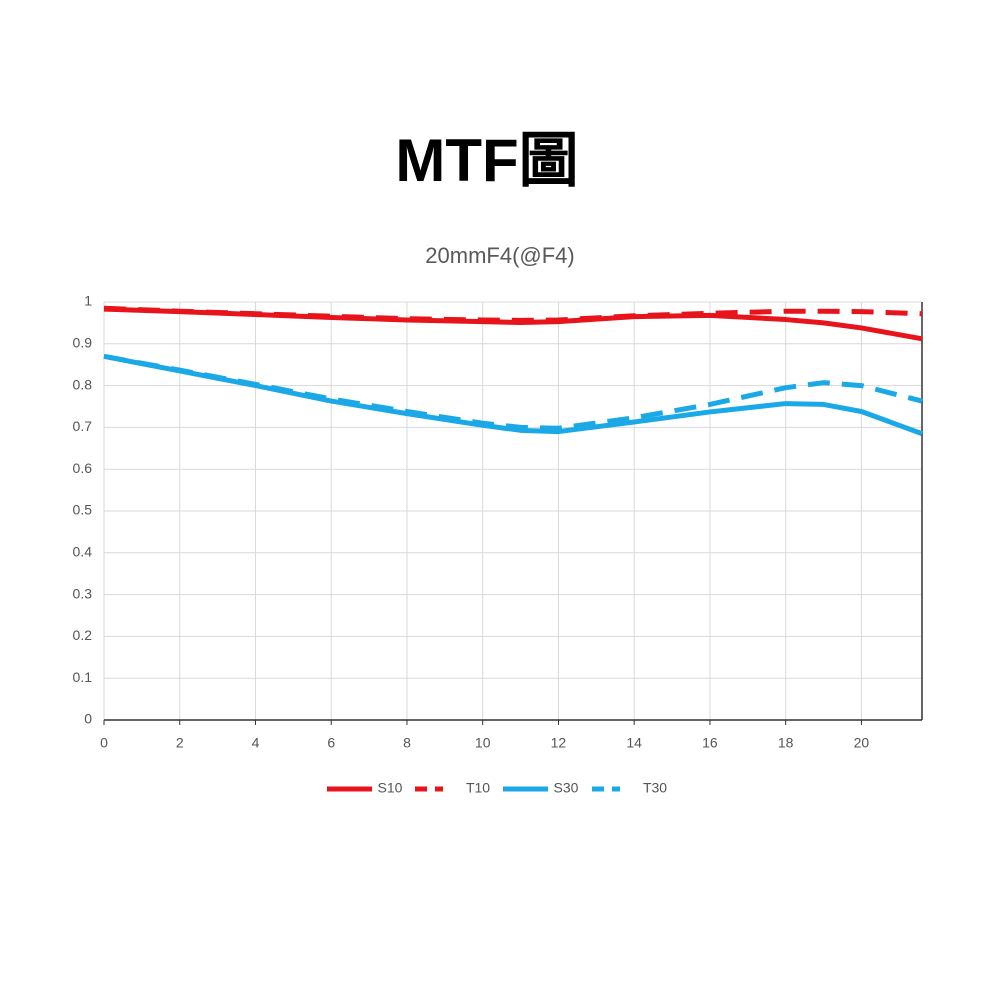 The height and width of the screenshot is (1000, 1000). What do you see at coordinates (88, 719) in the screenshot?
I see `y-tick-label: 0` at bounding box center [88, 719].